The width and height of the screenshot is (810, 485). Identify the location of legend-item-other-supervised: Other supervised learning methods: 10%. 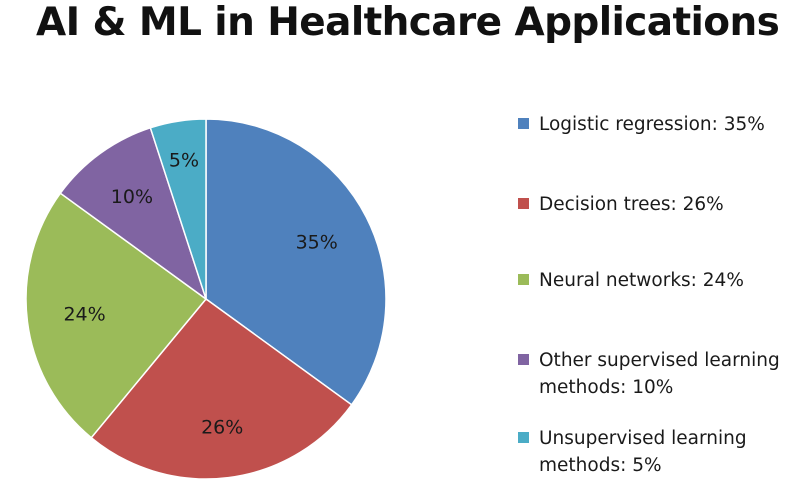
(661, 374).